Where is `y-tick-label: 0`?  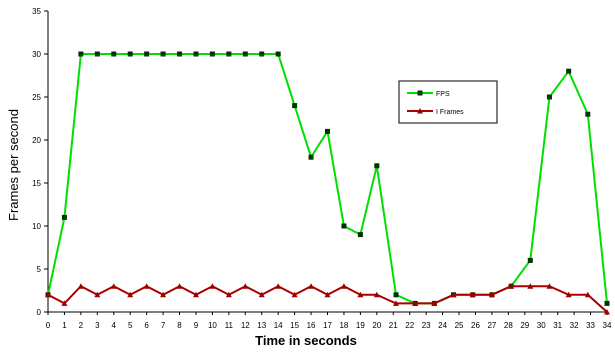 y-tick-label: 0 is located at coordinates (39, 312).